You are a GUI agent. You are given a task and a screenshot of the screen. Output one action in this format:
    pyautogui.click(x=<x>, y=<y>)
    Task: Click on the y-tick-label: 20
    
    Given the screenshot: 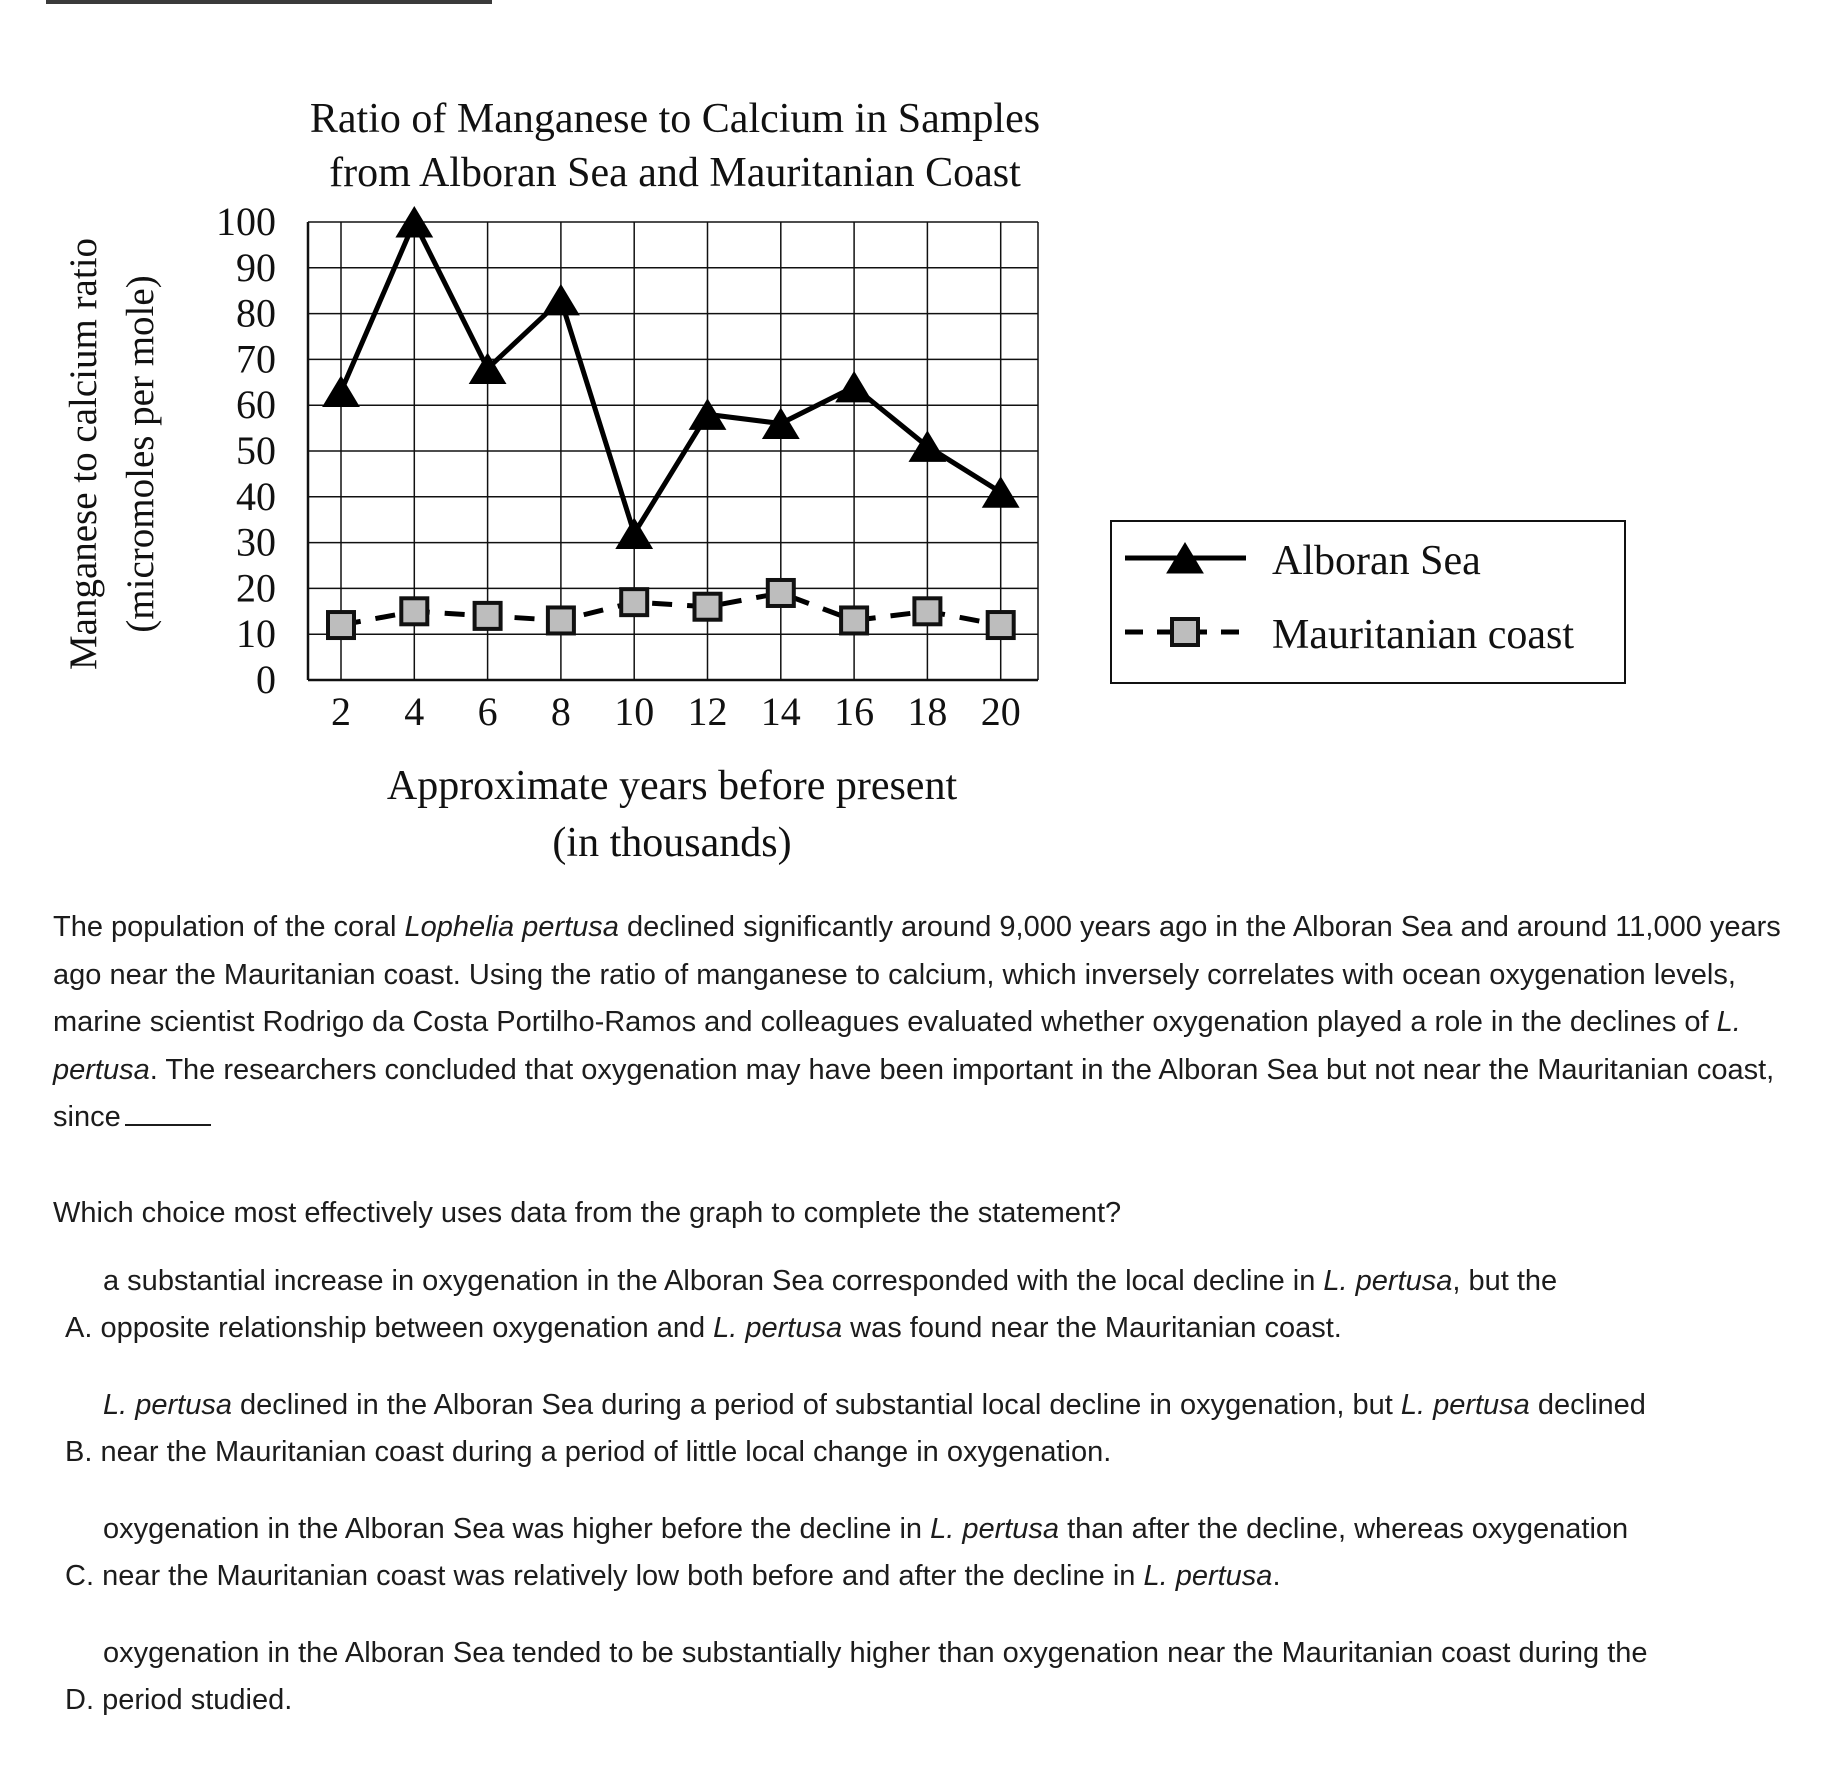 What is the action you would take?
    pyautogui.click(x=256, y=587)
    